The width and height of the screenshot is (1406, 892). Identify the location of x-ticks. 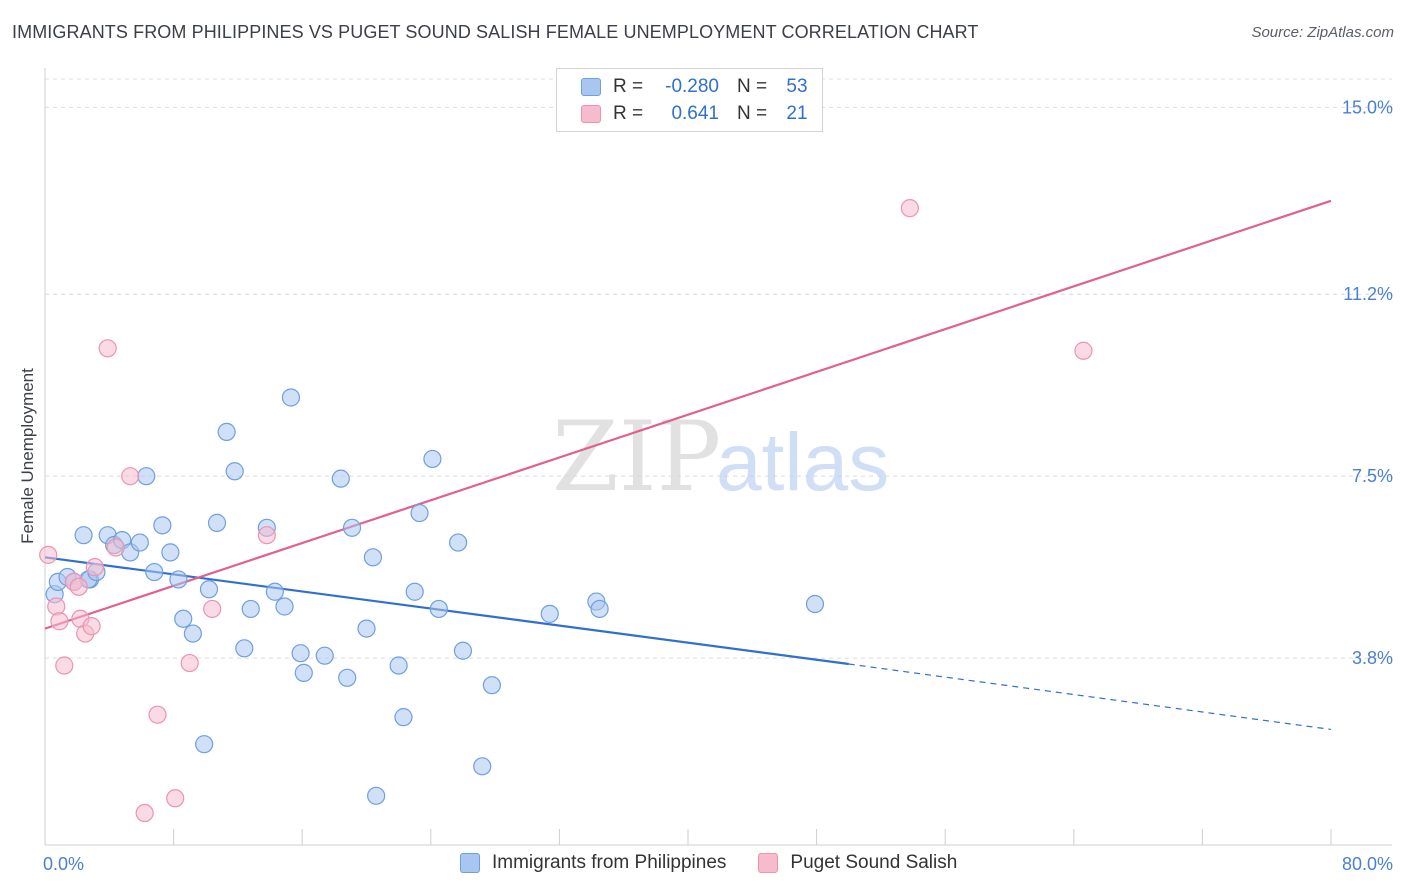
(688, 837).